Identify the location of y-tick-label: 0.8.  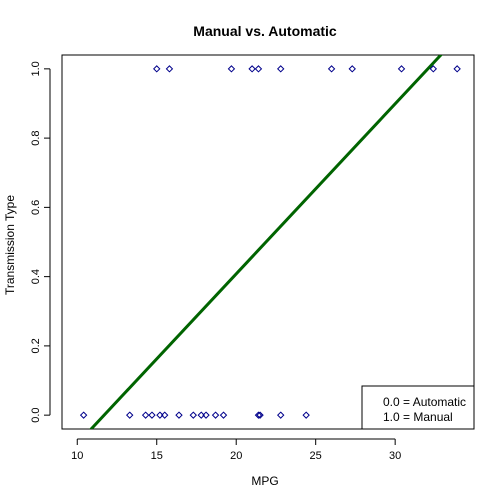
(36, 137).